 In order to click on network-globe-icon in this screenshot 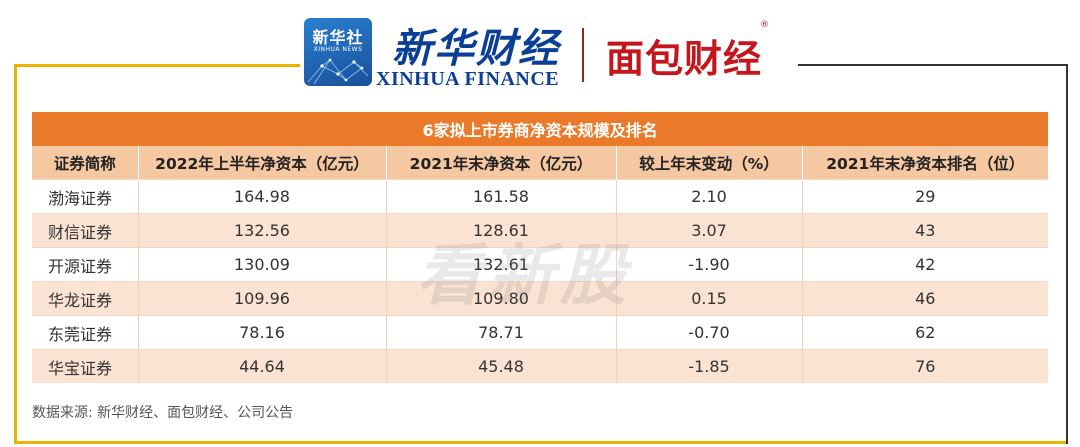, I will do `click(338, 71)`.